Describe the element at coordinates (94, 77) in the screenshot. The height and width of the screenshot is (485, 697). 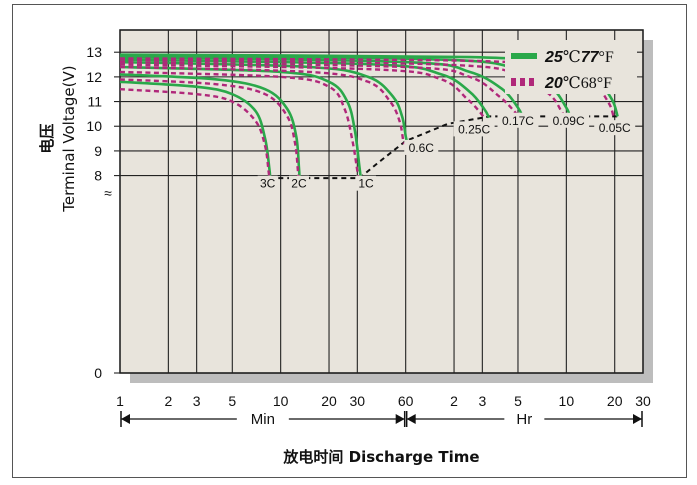
I see `y-tick-label: 12` at that location.